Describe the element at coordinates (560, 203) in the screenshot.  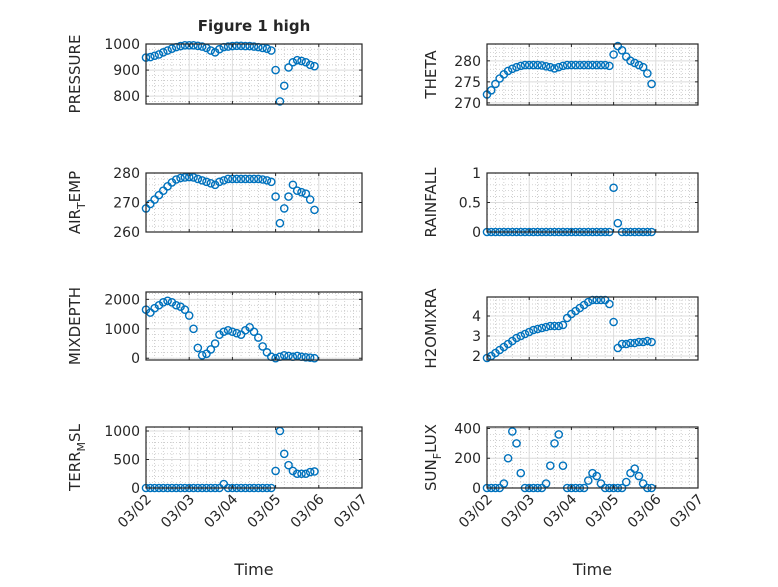
I see `subplot-rainfall: 0 0.5 1 RAINFALL` at that location.